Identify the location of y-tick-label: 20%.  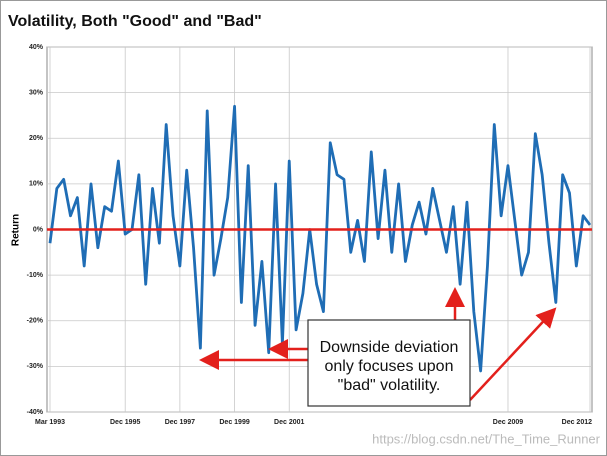
(36, 138).